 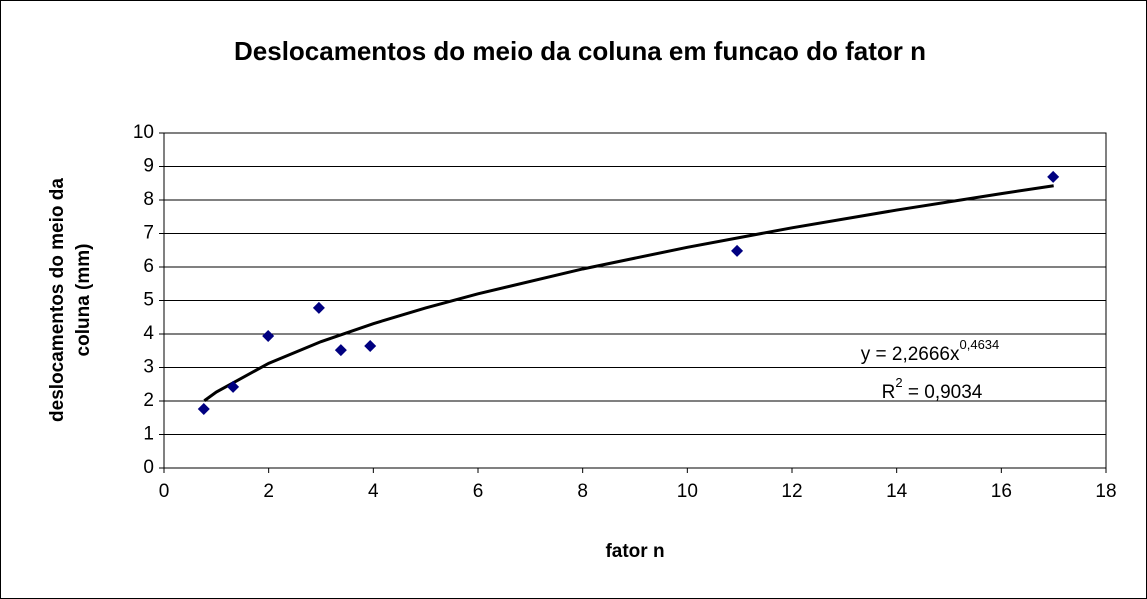 What do you see at coordinates (148, 233) in the screenshot?
I see `y-tick-label: 7` at bounding box center [148, 233].